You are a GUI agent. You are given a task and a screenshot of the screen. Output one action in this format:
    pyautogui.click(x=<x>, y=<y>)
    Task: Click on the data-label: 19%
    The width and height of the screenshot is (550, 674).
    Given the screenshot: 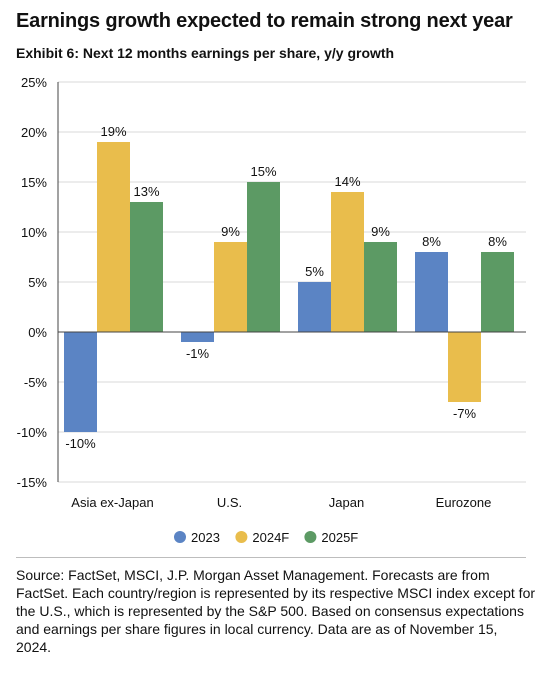 What is the action you would take?
    pyautogui.click(x=113, y=131)
    